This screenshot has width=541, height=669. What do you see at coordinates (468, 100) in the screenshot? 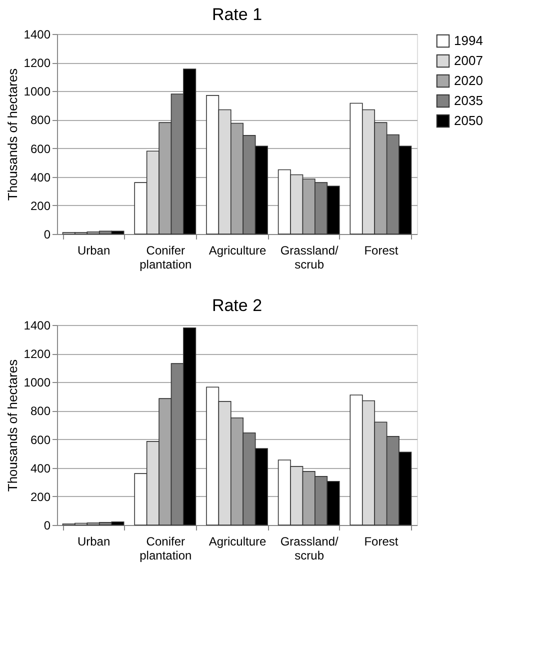
I see `legend-label: 2035` at bounding box center [468, 100].